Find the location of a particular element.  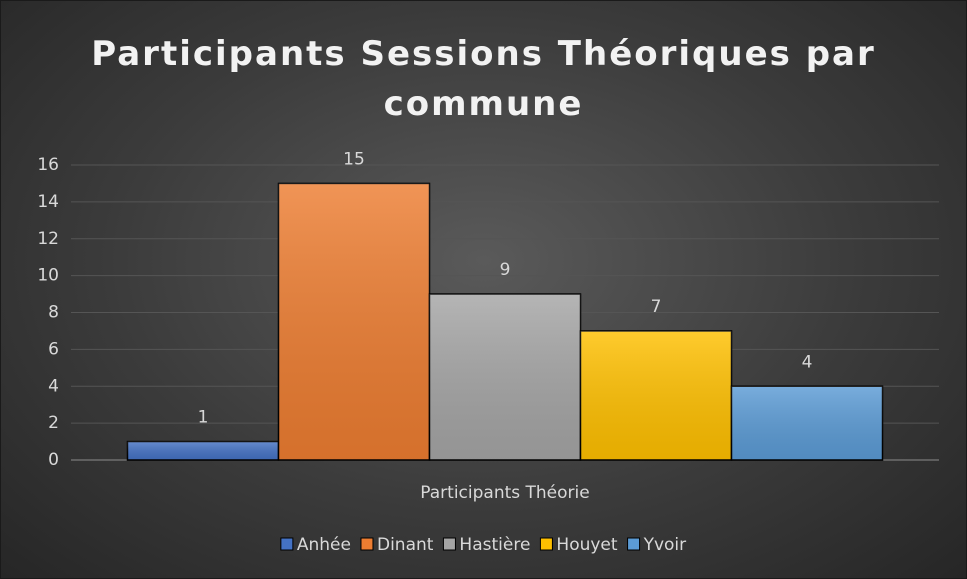

data-label: 4 is located at coordinates (807, 362).